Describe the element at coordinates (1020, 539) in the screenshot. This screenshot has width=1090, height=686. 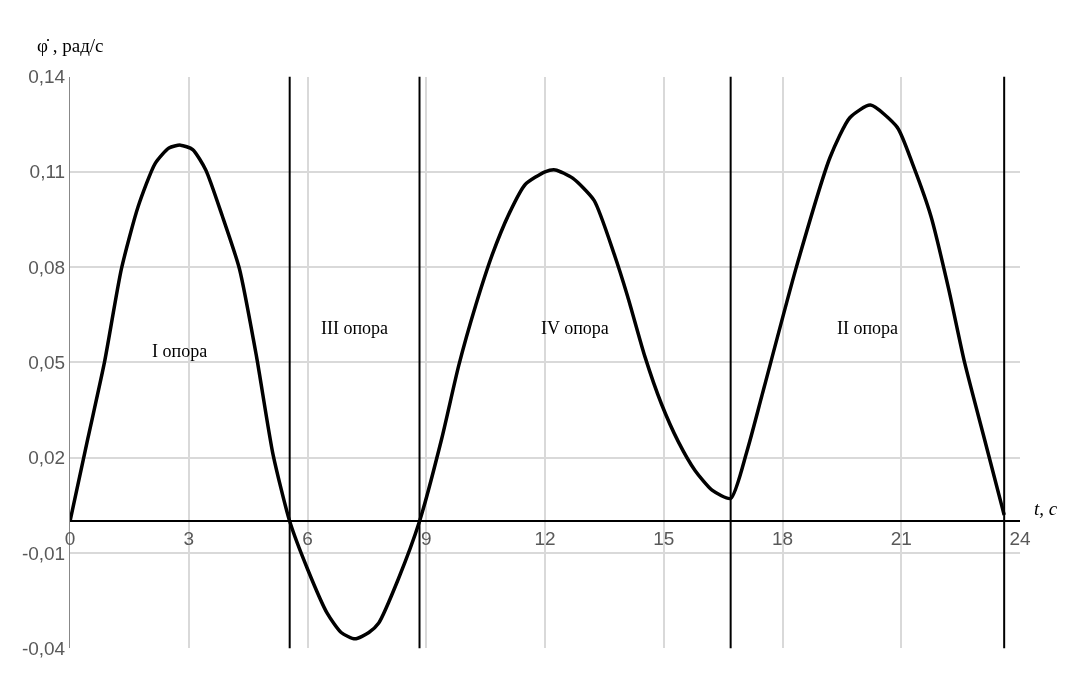
I see `x-tick-label: 24` at that location.